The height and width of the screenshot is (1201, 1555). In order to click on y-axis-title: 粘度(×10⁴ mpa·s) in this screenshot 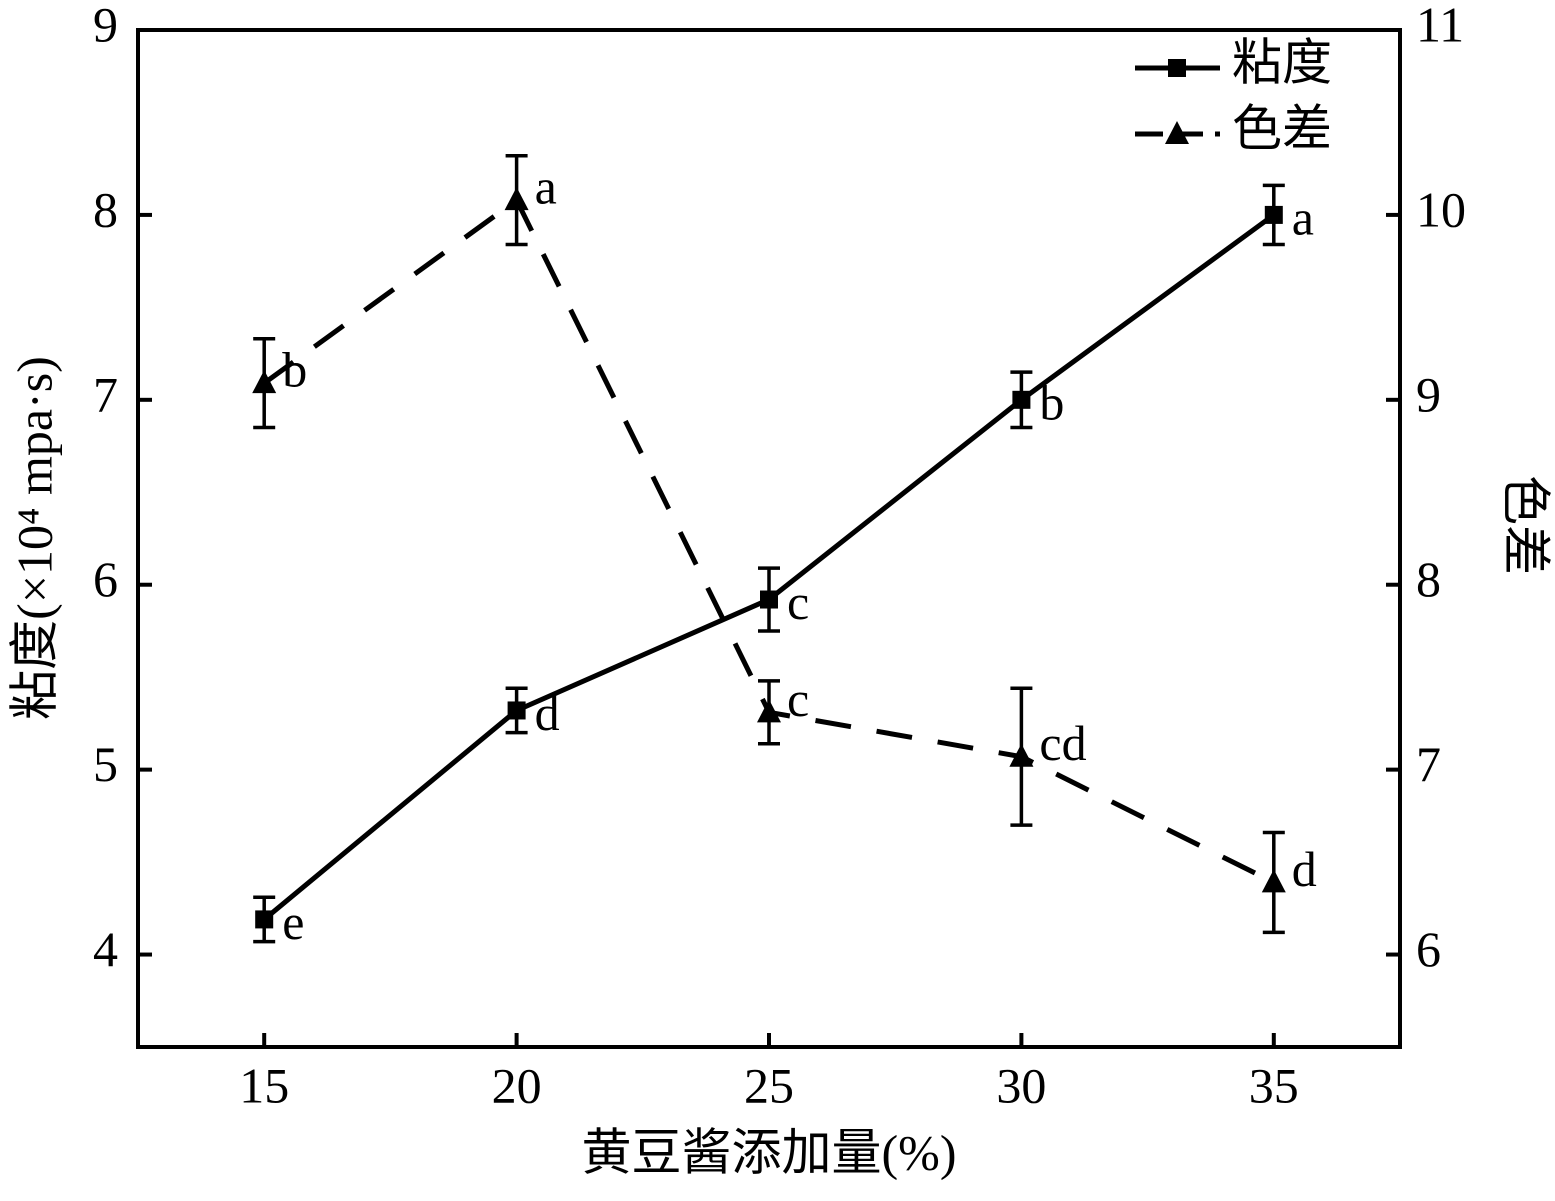, I will do `click(34, 538)`.